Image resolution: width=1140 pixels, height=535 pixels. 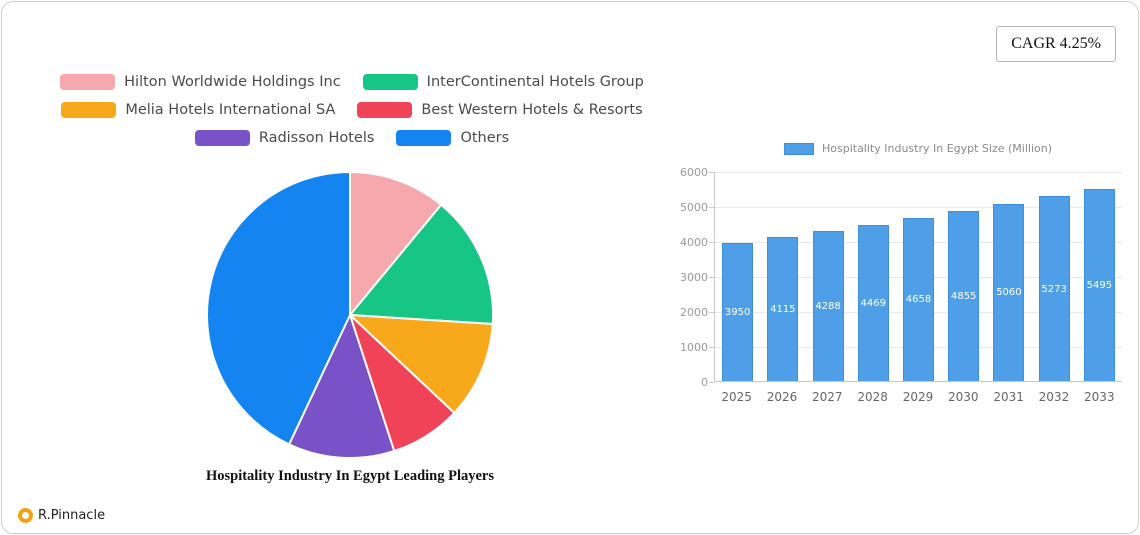 I want to click on legend-label: Others, so click(x=485, y=138).